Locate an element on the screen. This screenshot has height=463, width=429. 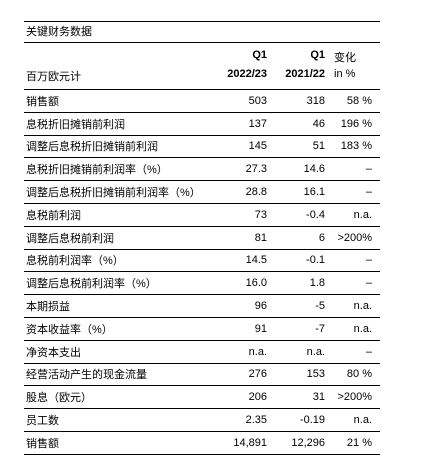
value-current: 91 is located at coordinates (248, 329).